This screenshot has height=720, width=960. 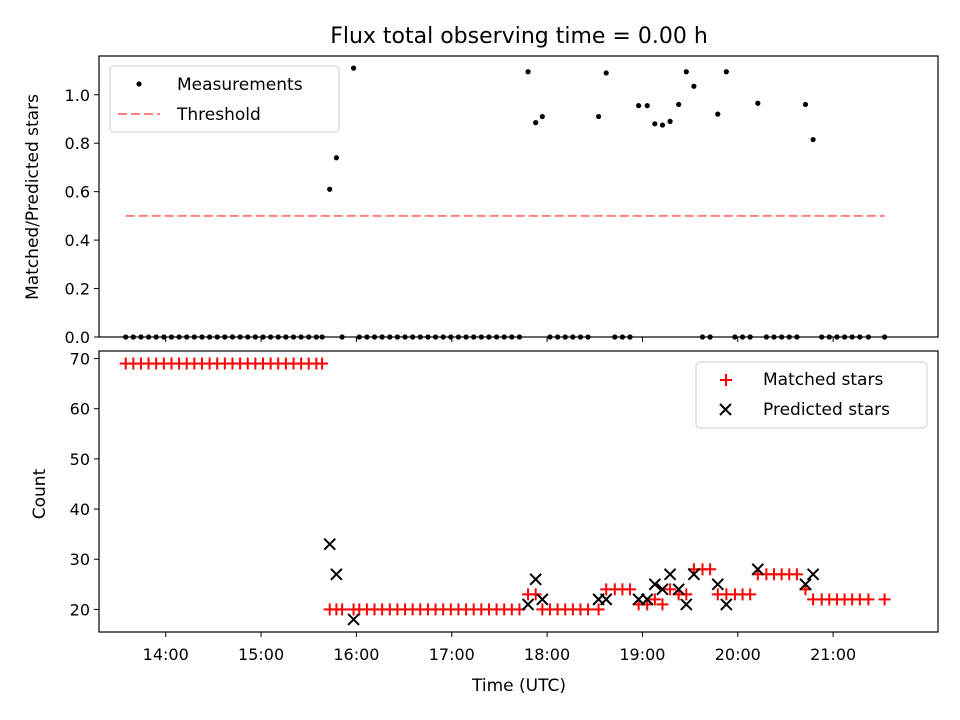 I want to click on bottom-y-axis-label: Count, so click(x=40, y=493).